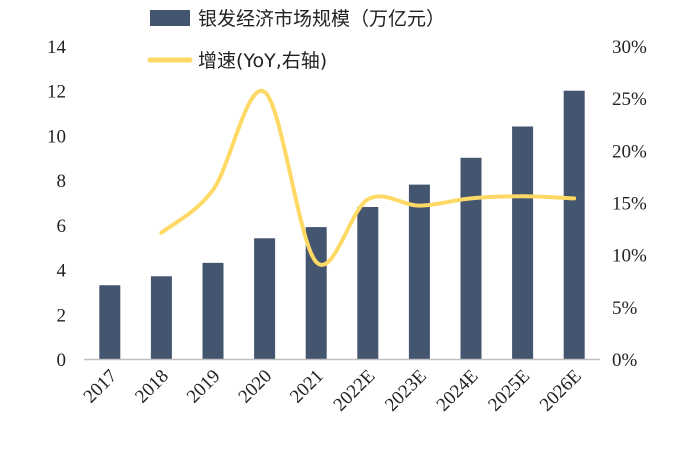 This screenshot has height=460, width=696. Describe the element at coordinates (321, 19) in the screenshot. I see `legend-bar-label: 银发经济市场规模（万亿元）` at that location.